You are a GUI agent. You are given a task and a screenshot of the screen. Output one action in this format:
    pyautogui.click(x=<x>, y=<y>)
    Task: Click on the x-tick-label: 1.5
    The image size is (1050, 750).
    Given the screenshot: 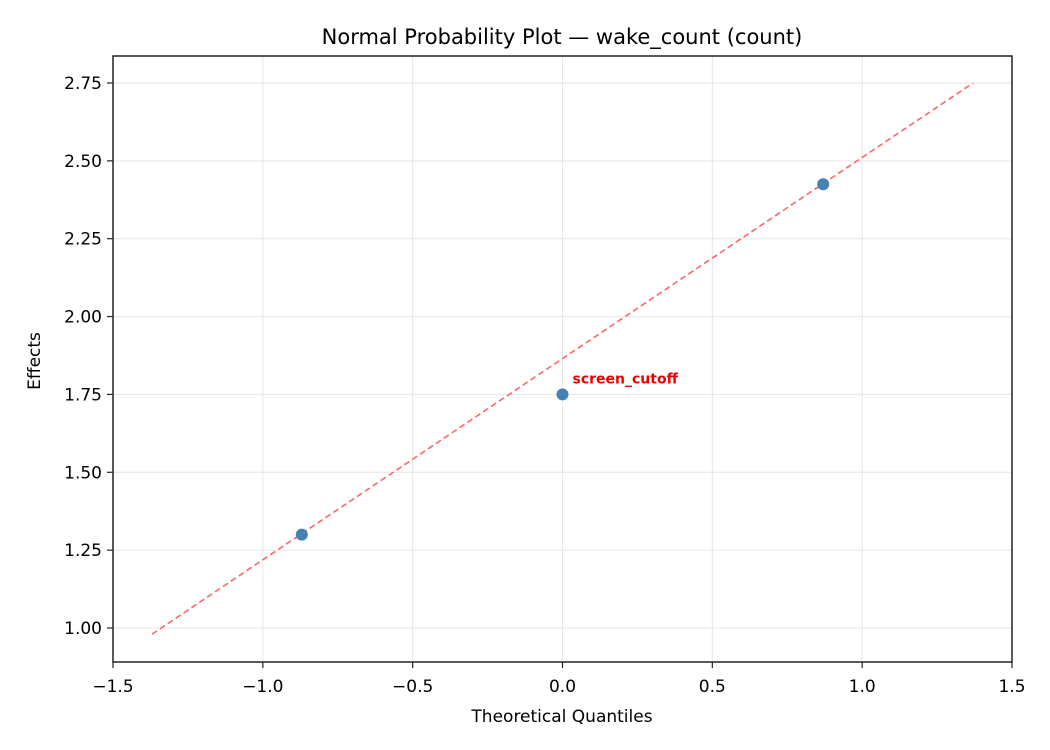 What is the action you would take?
    pyautogui.click(x=1011, y=687)
    